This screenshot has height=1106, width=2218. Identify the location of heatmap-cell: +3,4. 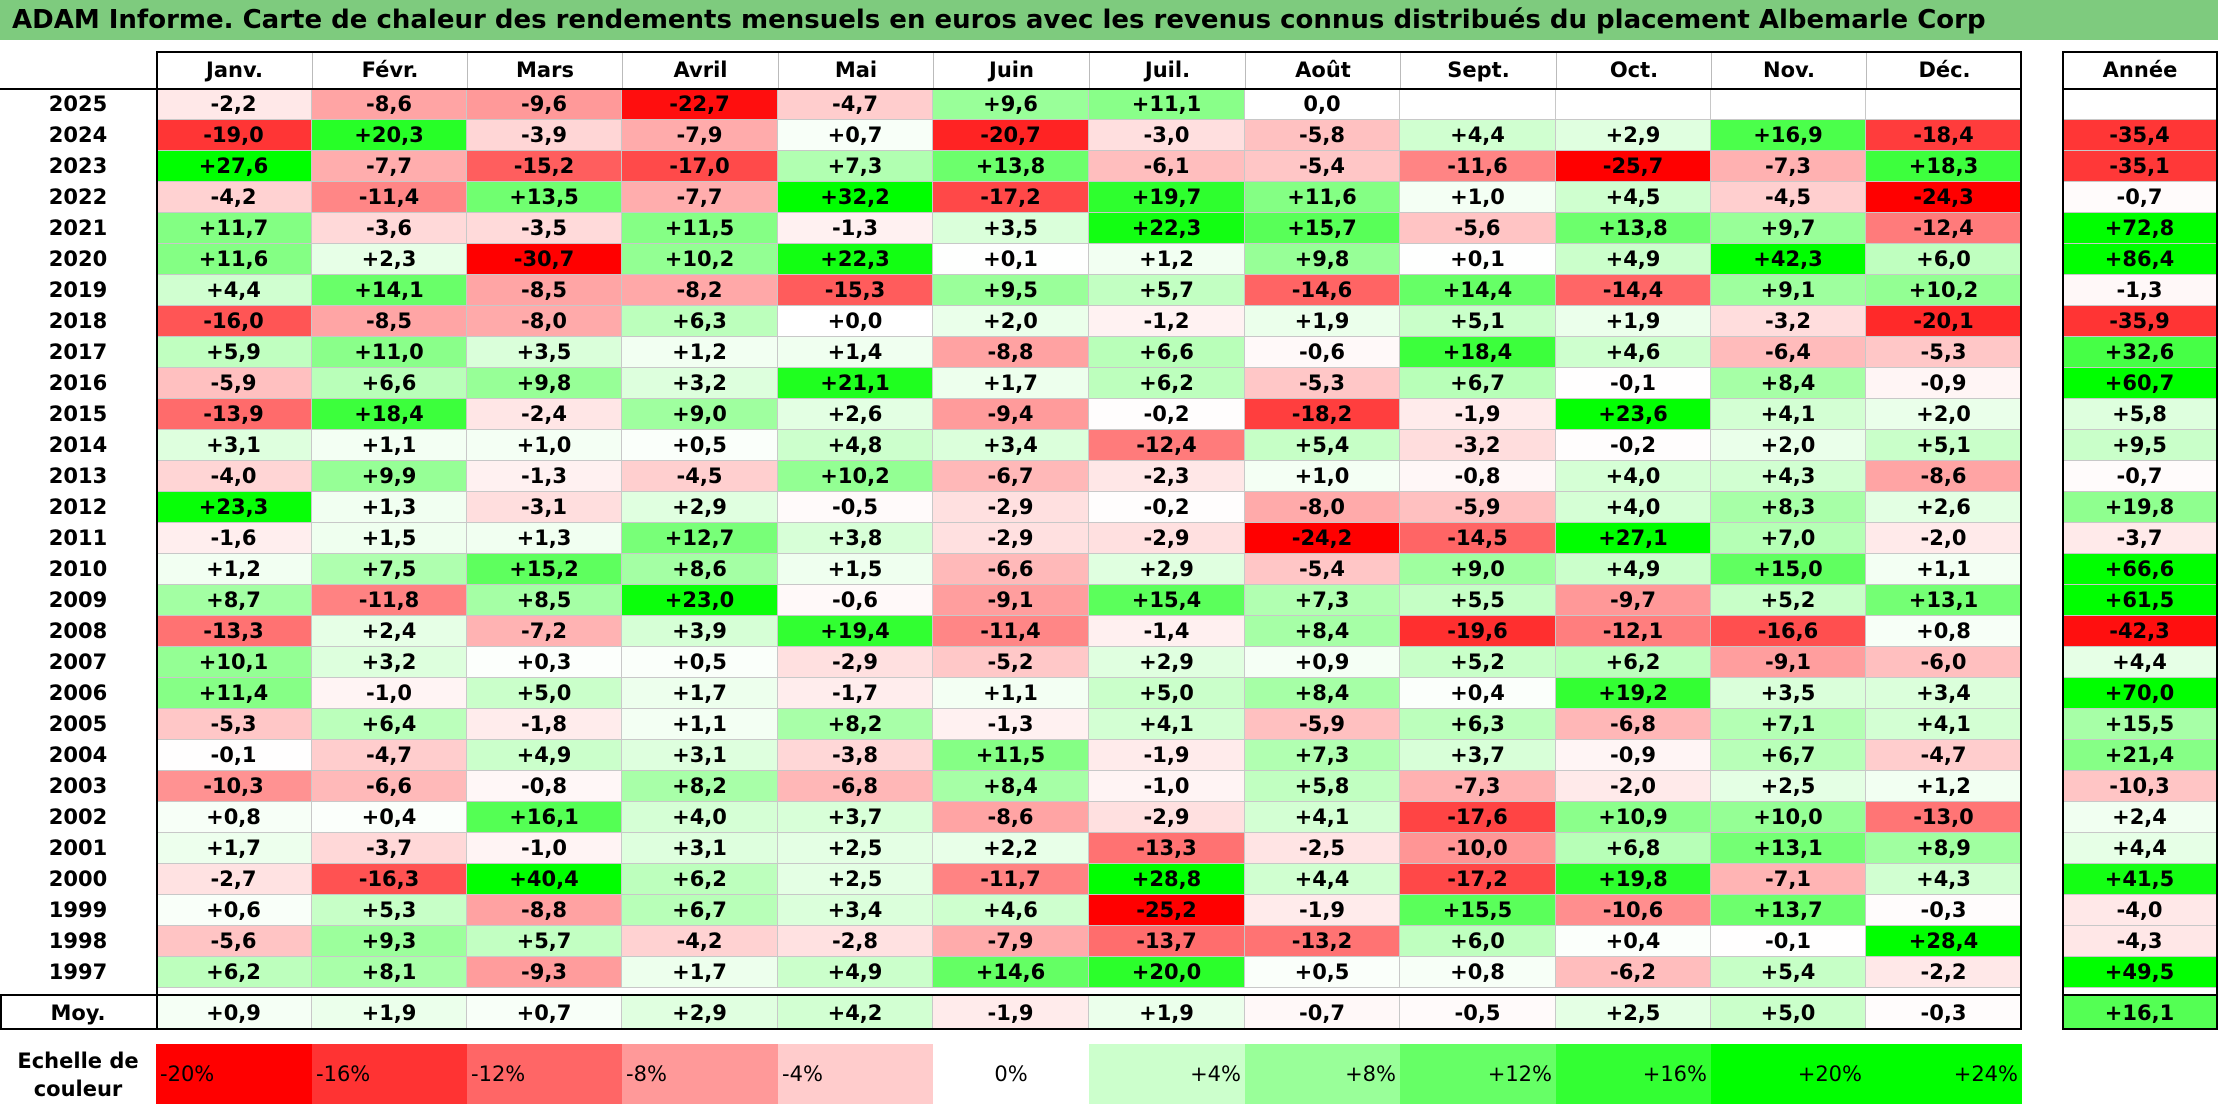
(1011, 445).